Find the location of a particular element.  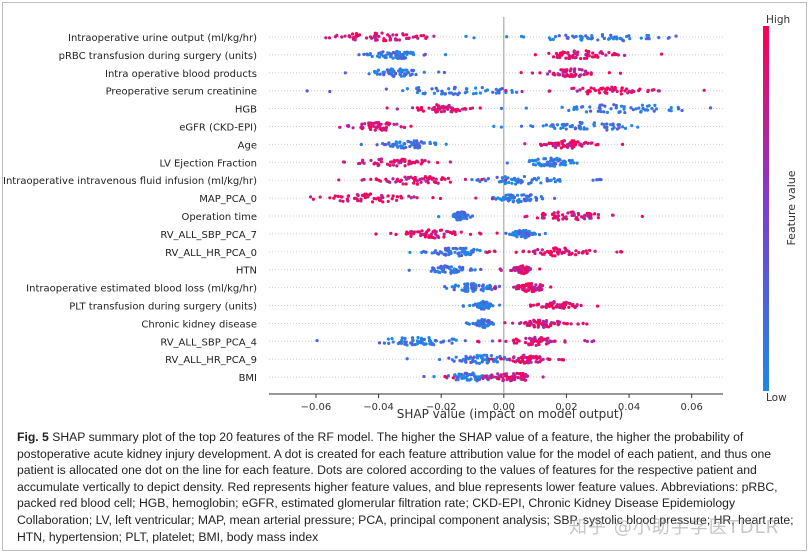

feature-label: RV_ALL_SBP_PCA_7 is located at coordinates (208, 235).